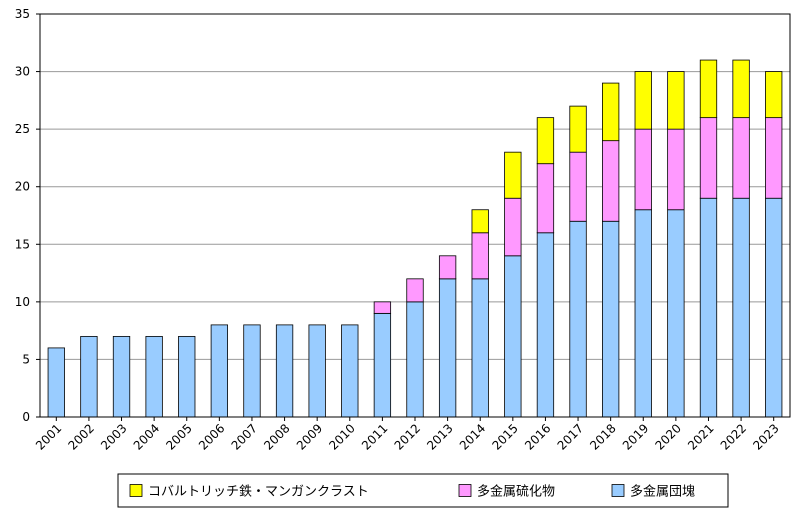 This screenshot has width=800, height=520. Describe the element at coordinates (708, 89) in the screenshot. I see `bar-segment-2021-s2` at that location.